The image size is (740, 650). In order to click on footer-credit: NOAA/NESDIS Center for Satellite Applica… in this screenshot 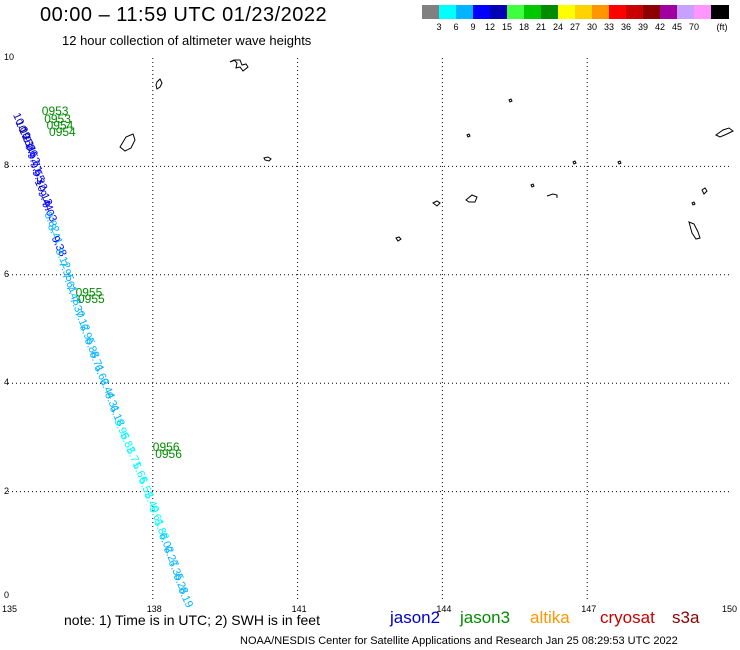, I will do `click(459, 641)`.